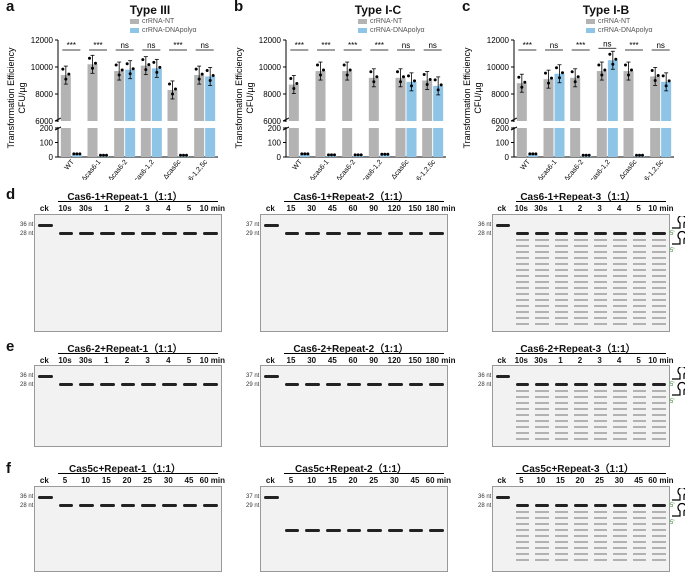  I want to click on legend-label: crRNA-DNApolyα, so click(169, 30).